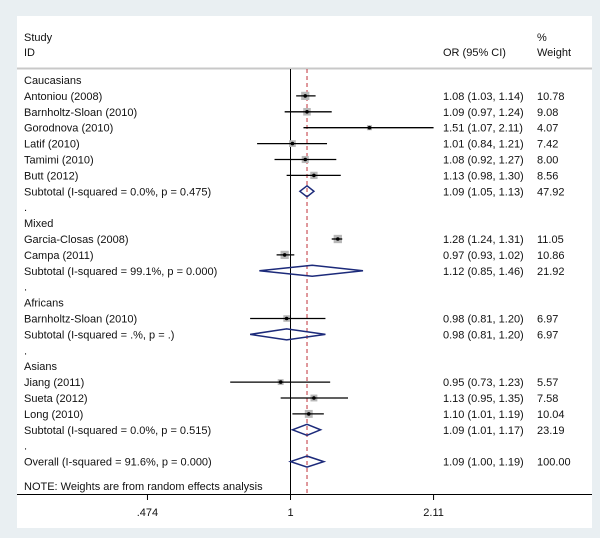 The width and height of the screenshot is (600, 538). What do you see at coordinates (56, 399) in the screenshot?
I see `row-label: Sueta (2012)` at bounding box center [56, 399].